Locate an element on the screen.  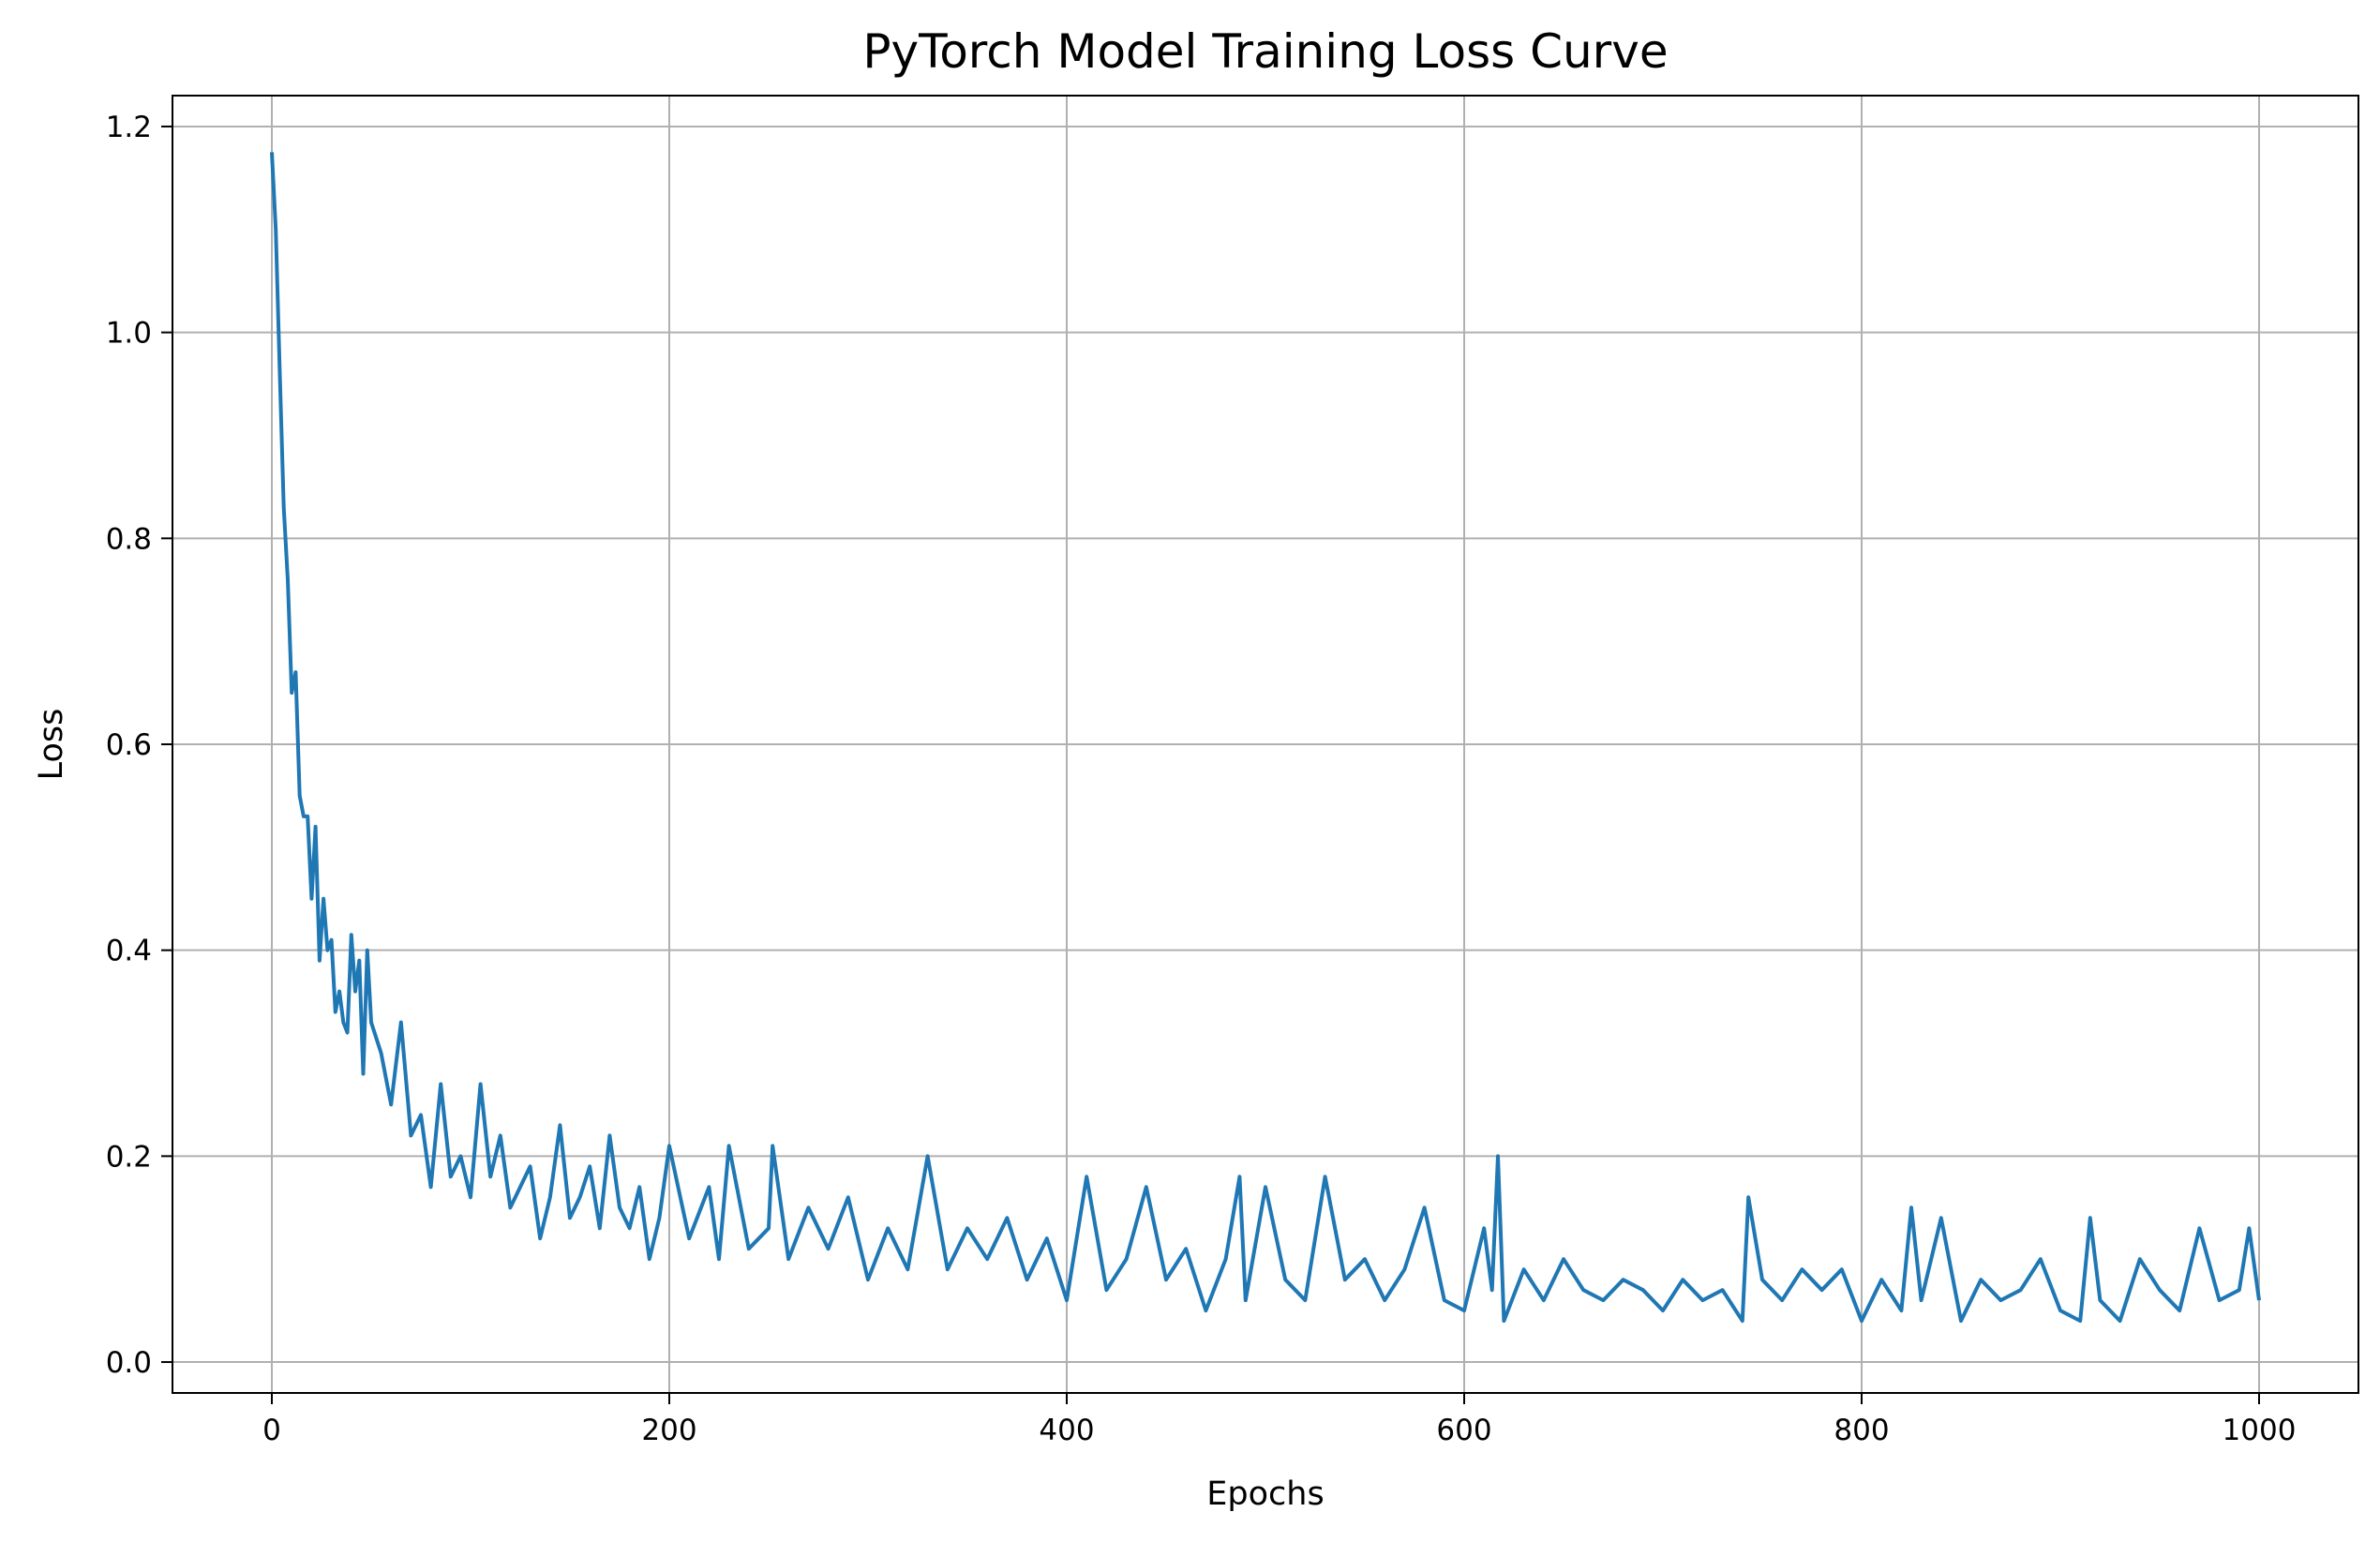
y-tick-label: 0.0 is located at coordinates (129, 1363).